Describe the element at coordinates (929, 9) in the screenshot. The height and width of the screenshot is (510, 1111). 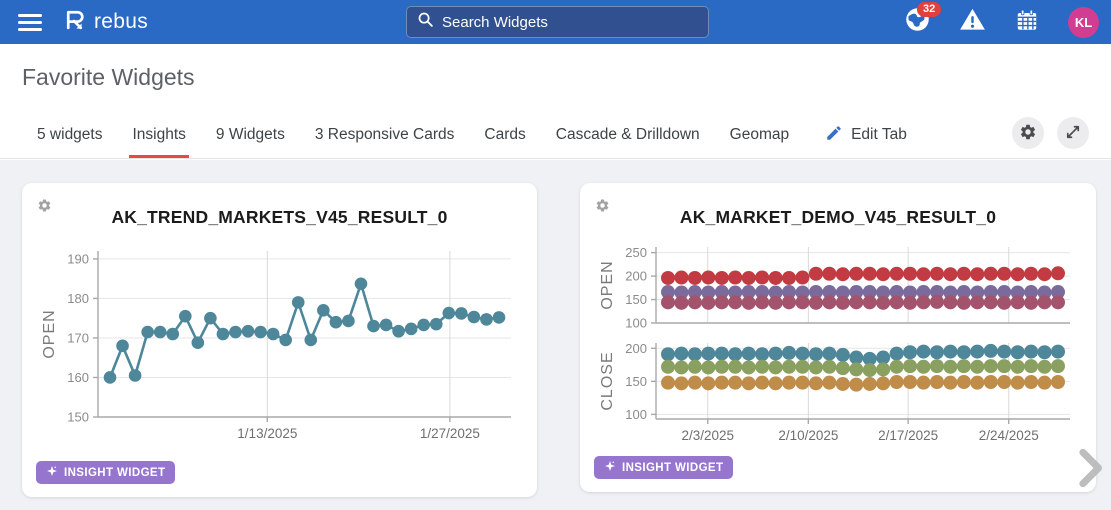
I see `notification-count-badge: 32` at that location.